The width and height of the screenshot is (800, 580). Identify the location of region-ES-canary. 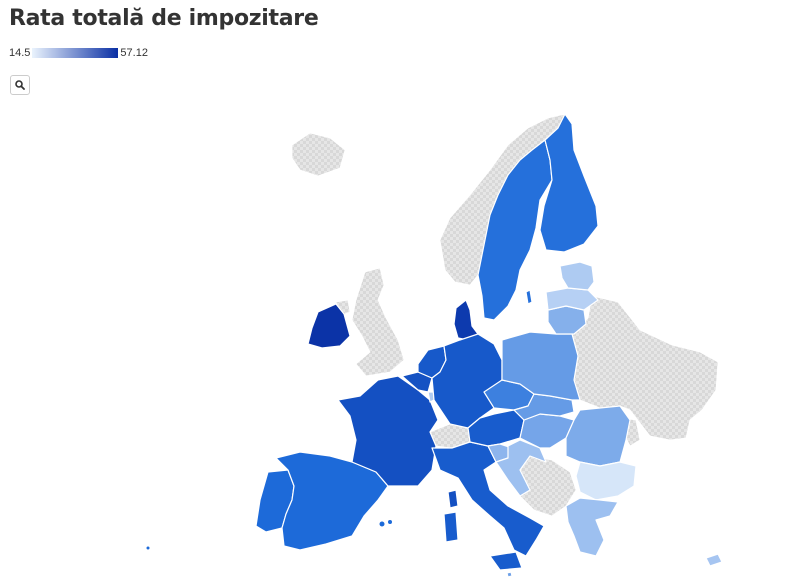
(148, 548).